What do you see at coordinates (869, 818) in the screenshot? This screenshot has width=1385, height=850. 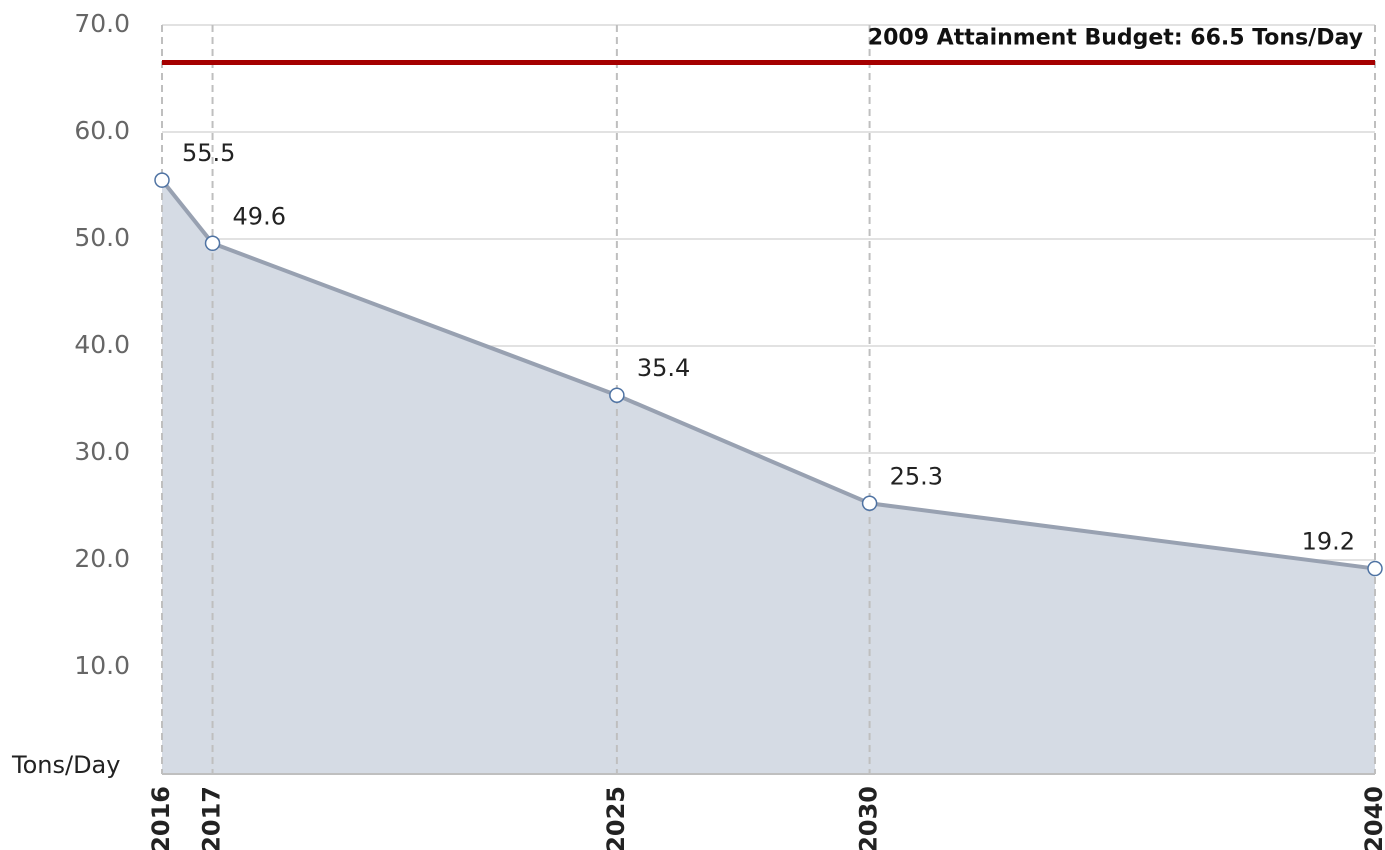 I see `x-tick-label: 2030` at bounding box center [869, 818].